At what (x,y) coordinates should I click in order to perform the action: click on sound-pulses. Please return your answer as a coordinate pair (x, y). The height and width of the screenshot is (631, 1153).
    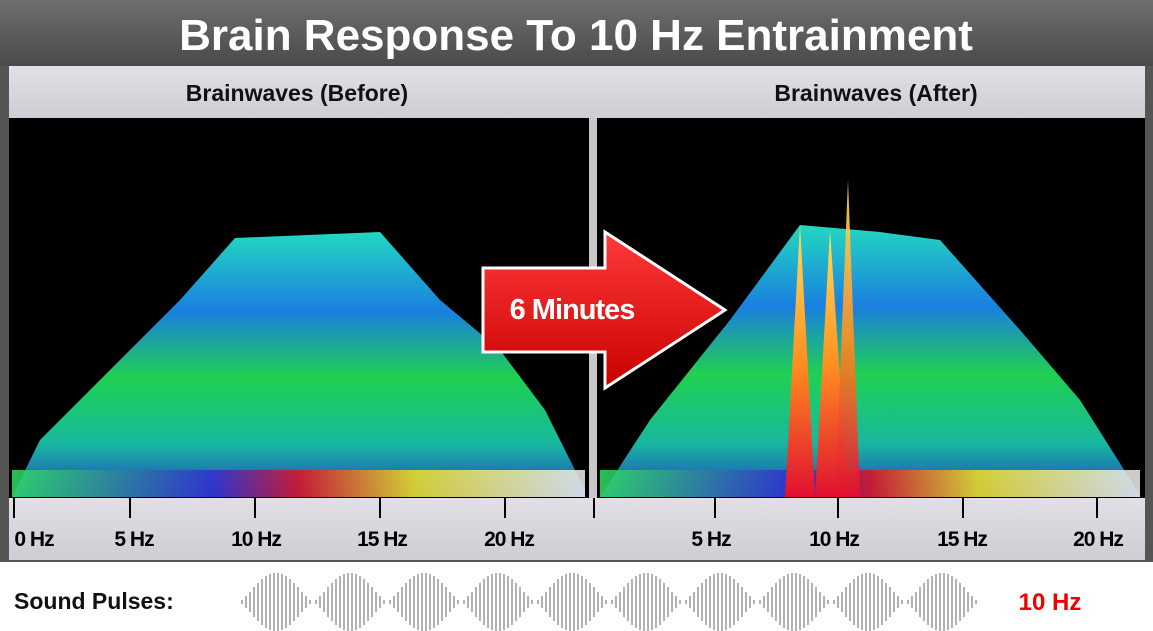
    Looking at the image, I should click on (609, 601).